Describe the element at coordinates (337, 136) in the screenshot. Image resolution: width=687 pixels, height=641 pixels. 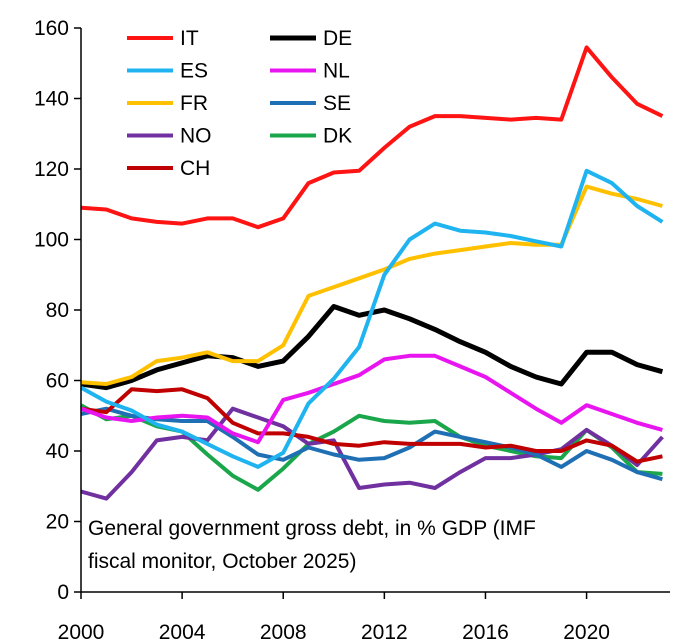
I see `legend-label: DK` at that location.